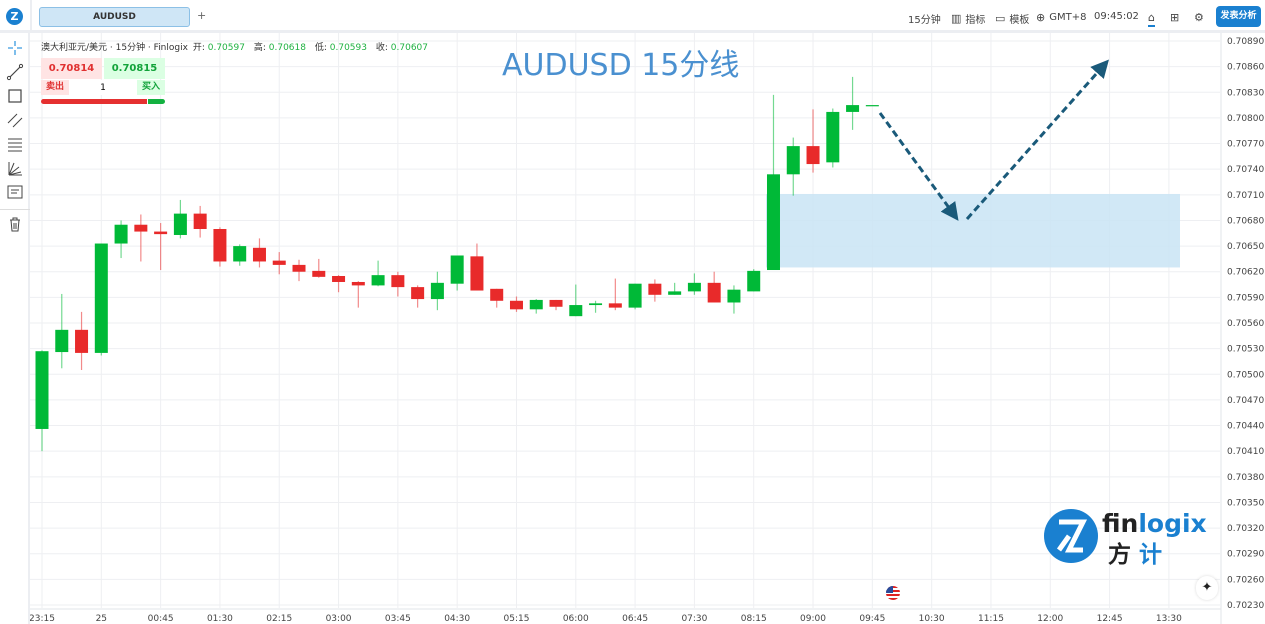  I want to click on timezone-button: ⊕ GMT+8, so click(1061, 17).